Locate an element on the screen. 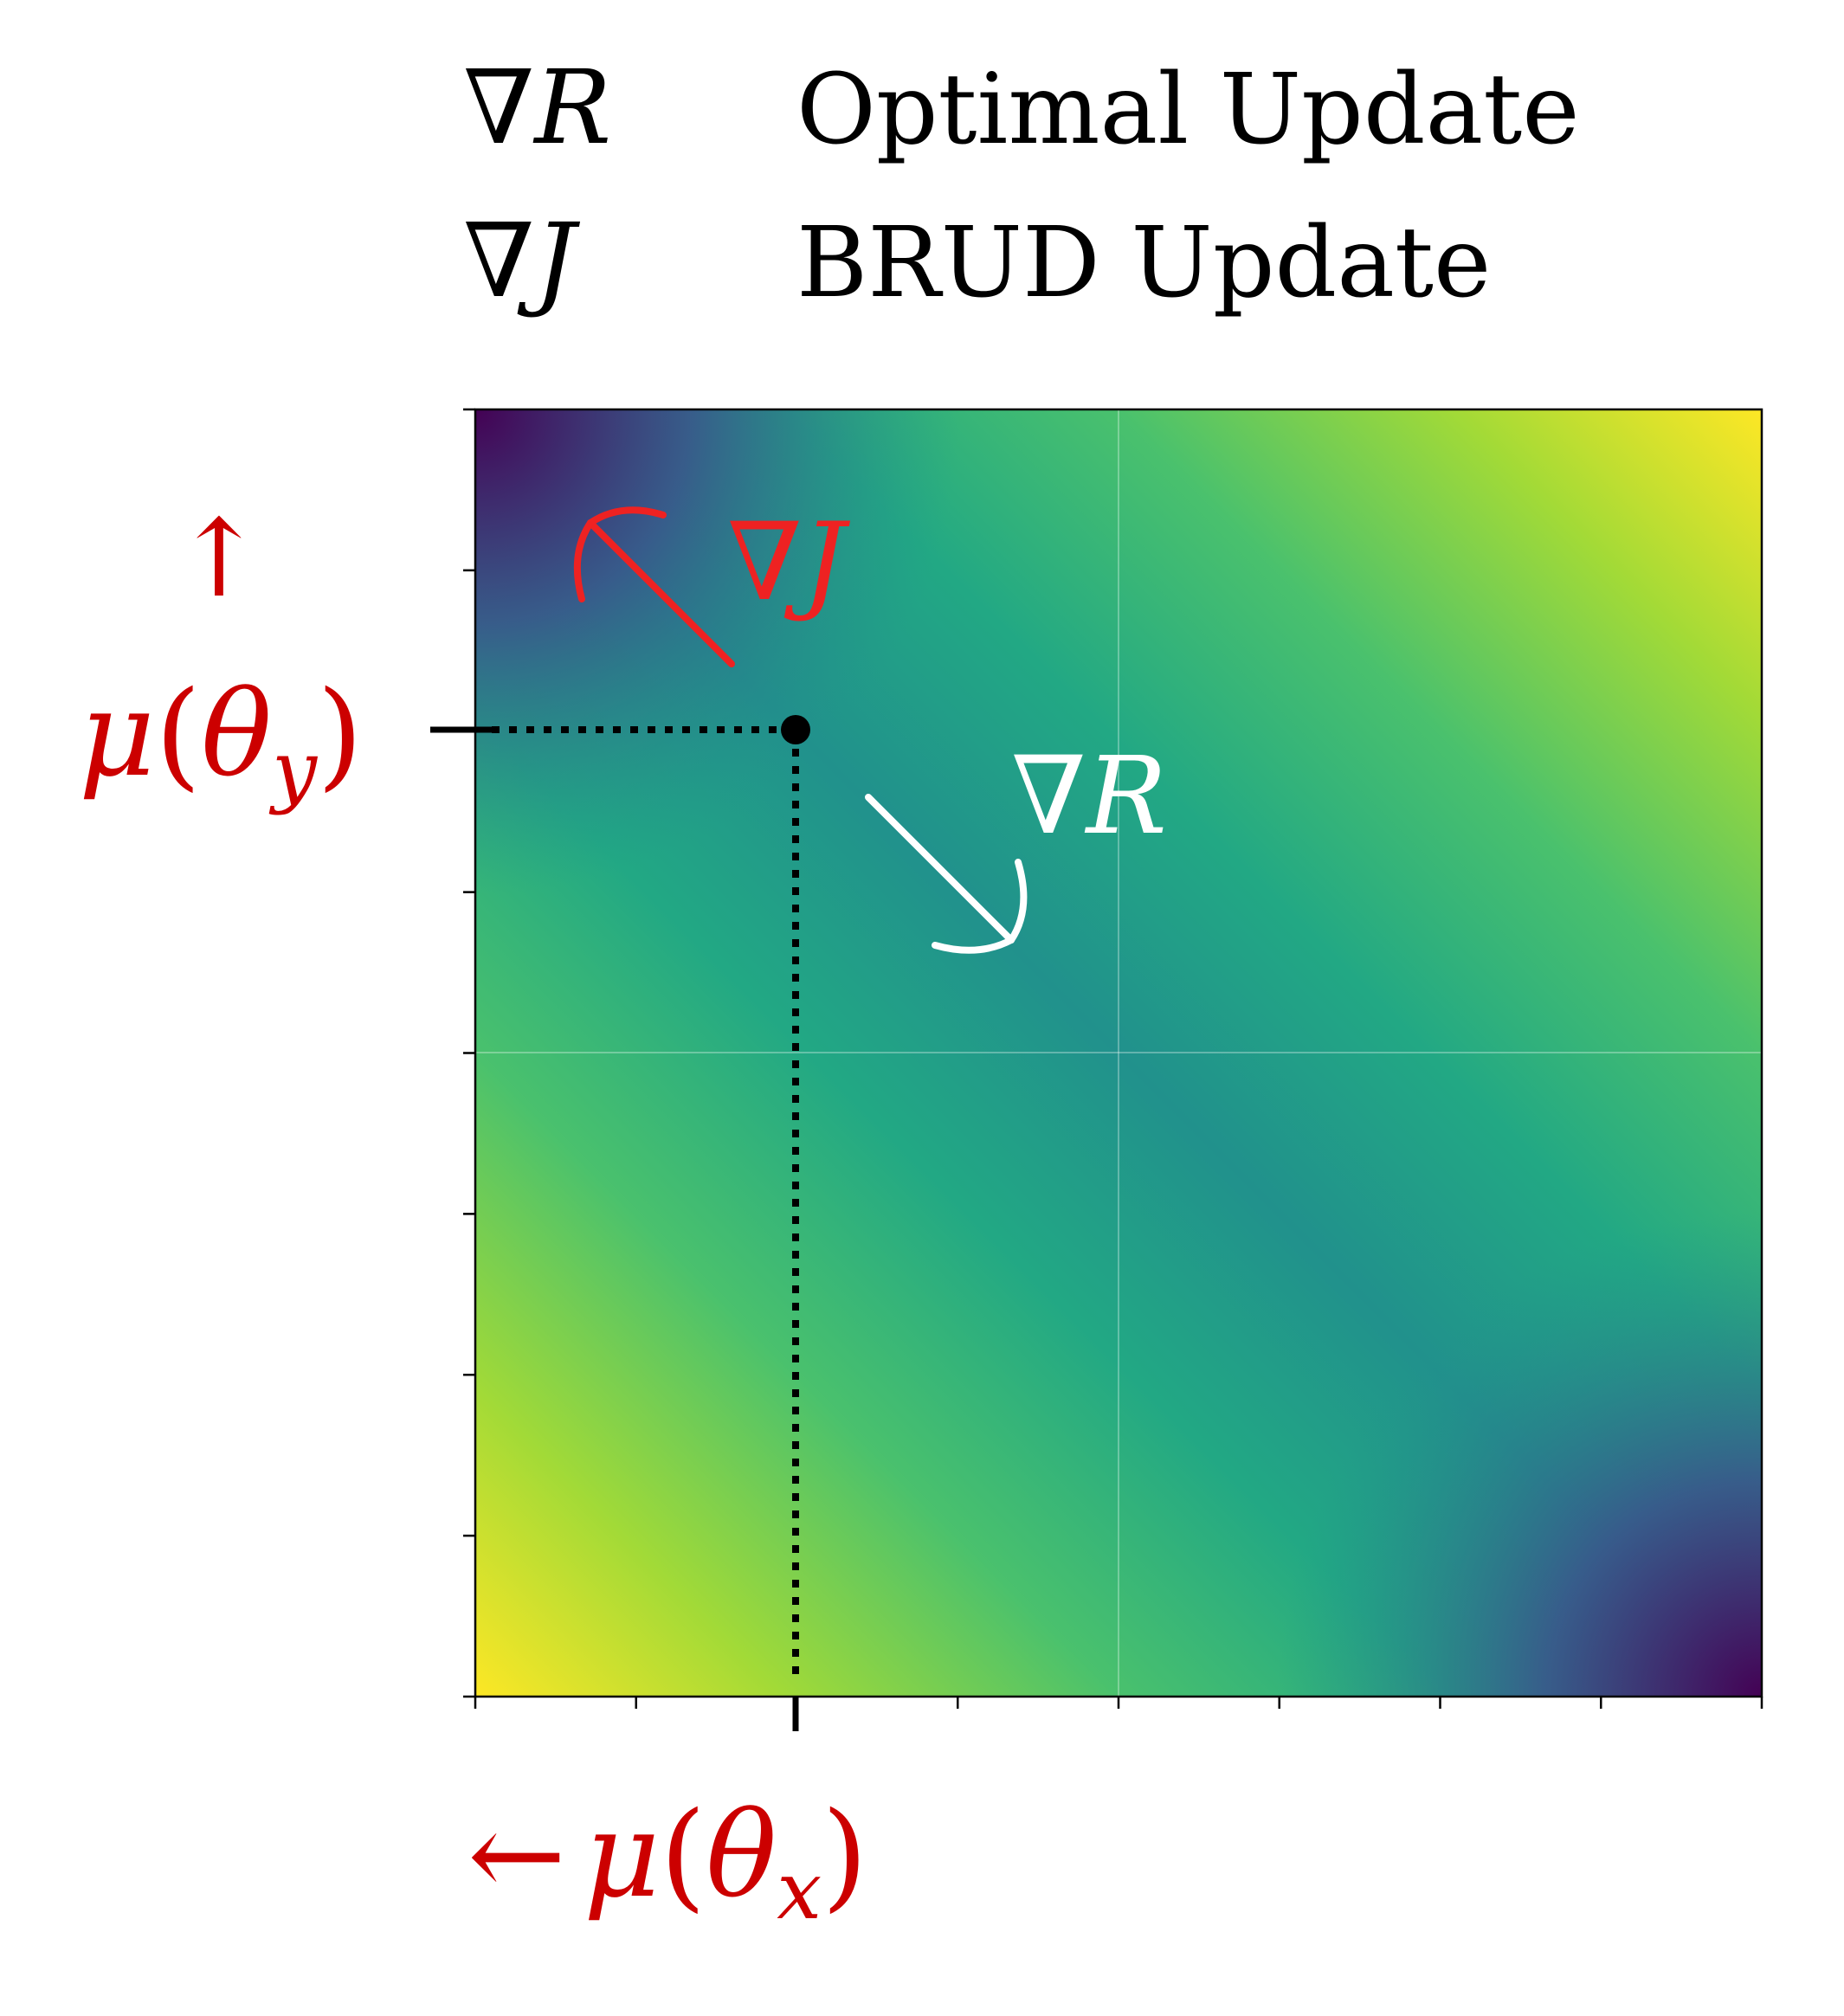  grad-R-label: ∇R is located at coordinates (1089, 796).